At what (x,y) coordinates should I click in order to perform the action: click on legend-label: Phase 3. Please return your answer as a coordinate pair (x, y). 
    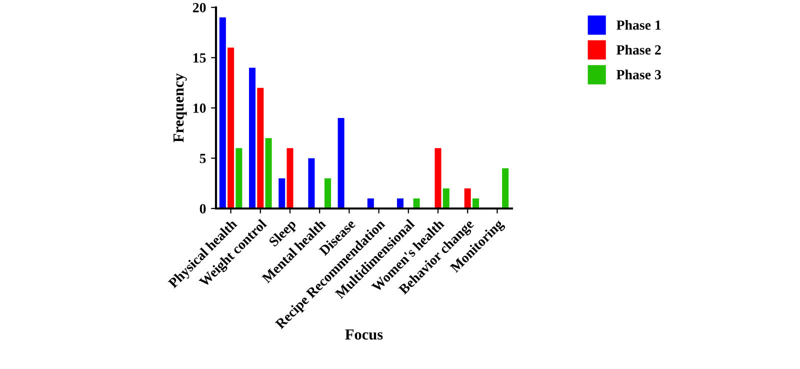
    Looking at the image, I should click on (638, 75).